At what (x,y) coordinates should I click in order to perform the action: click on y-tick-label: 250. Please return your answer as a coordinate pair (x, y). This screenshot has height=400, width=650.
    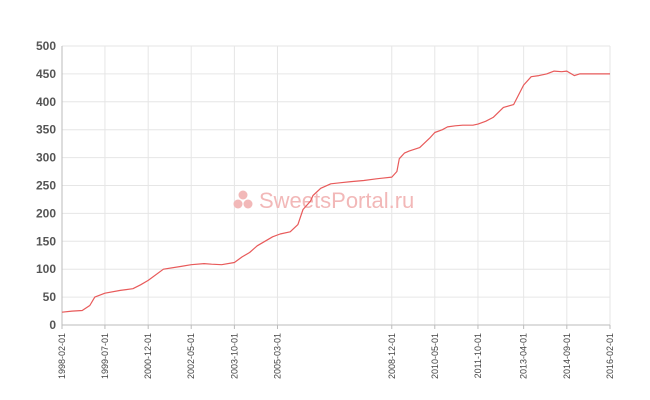
    Looking at the image, I should click on (46, 186).